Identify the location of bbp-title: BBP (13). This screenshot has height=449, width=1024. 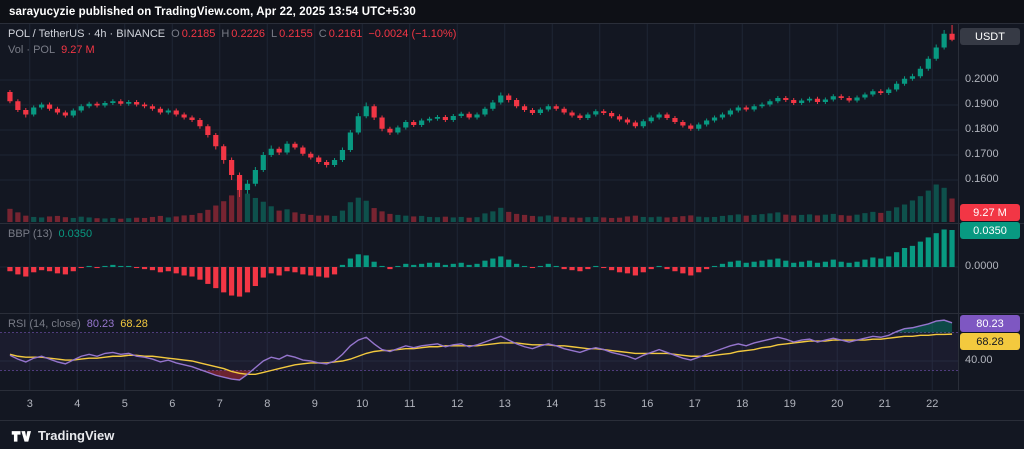
(30, 234).